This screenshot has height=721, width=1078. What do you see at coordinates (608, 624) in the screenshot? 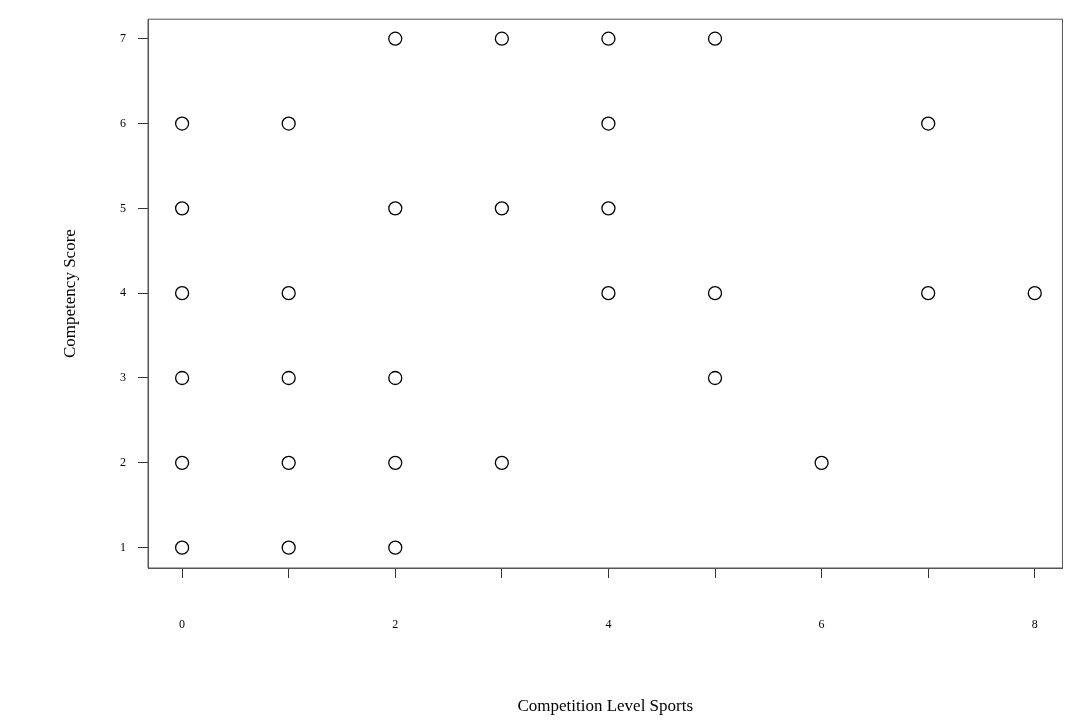
I see `x-tick-label: 4` at bounding box center [608, 624].